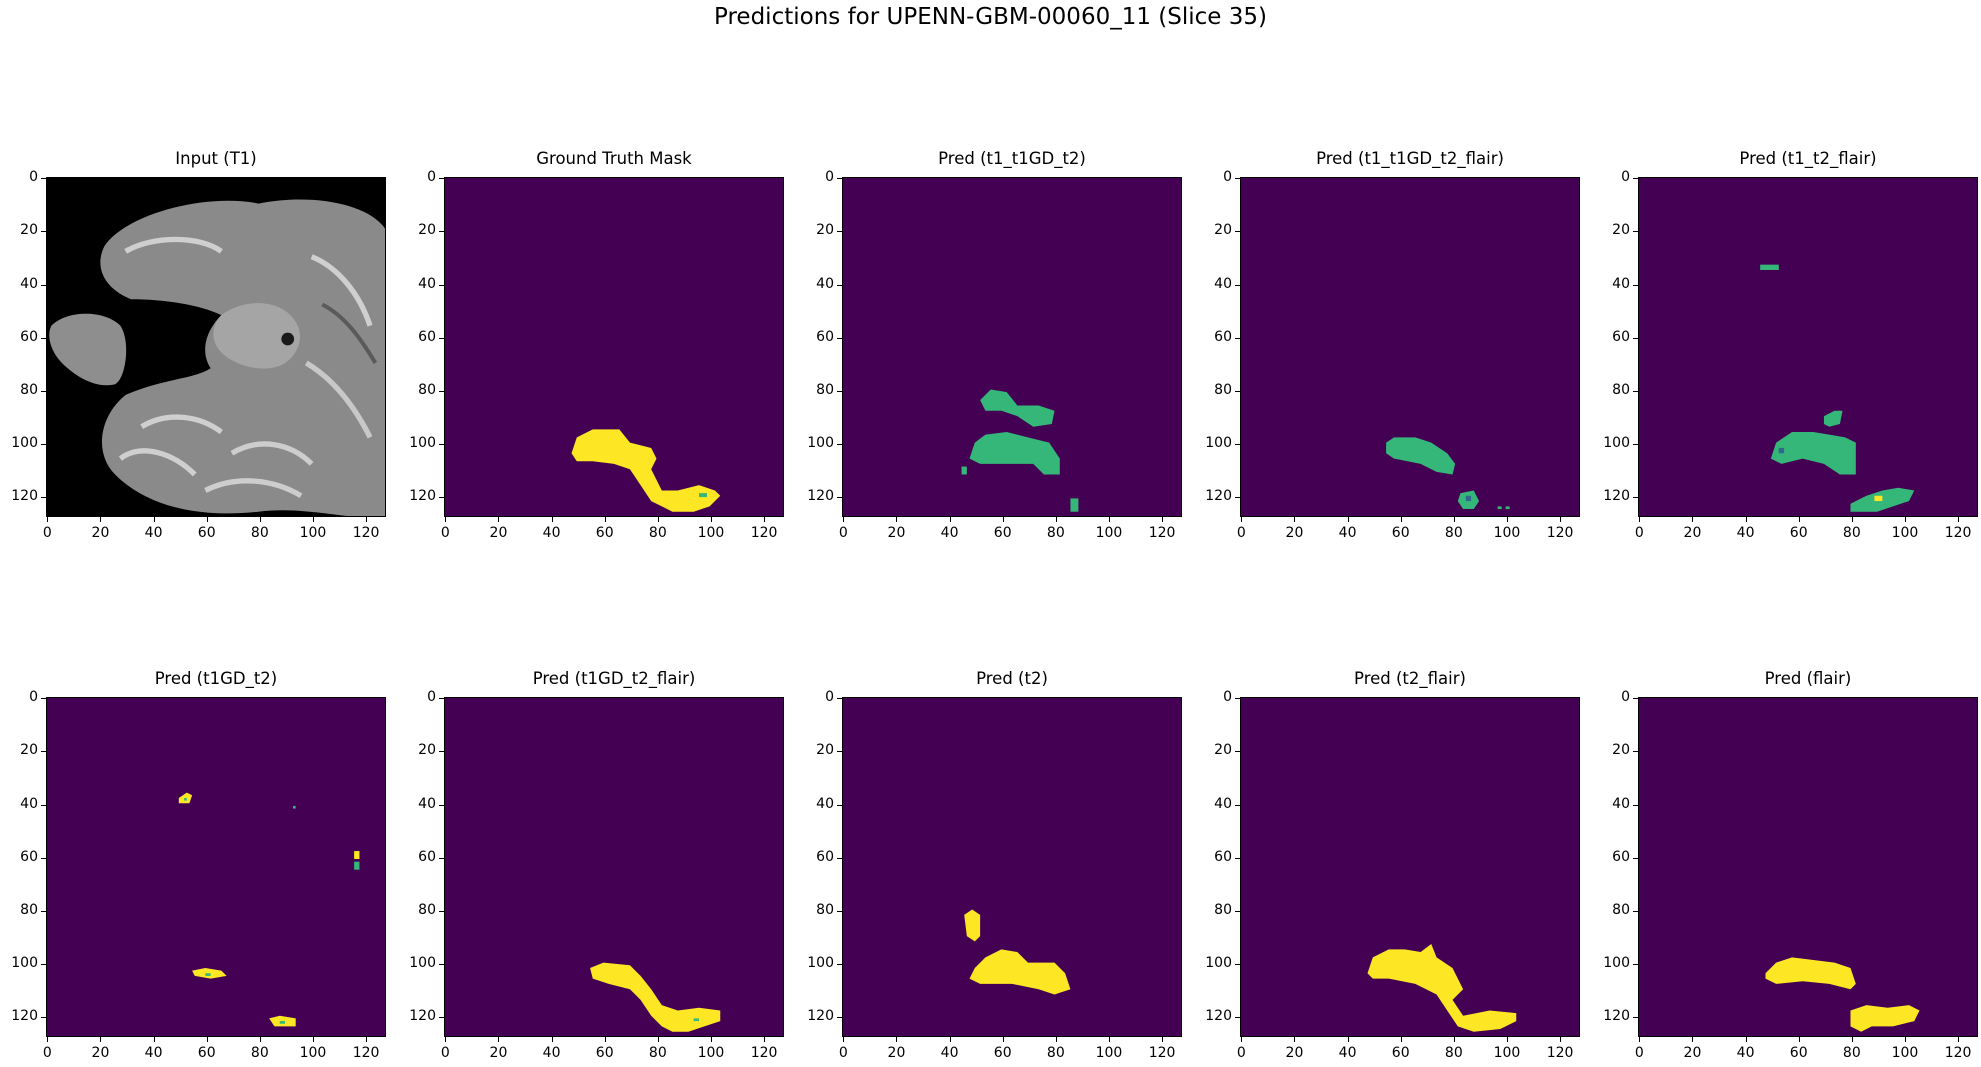 The width and height of the screenshot is (1981, 1067). What do you see at coordinates (614, 158) in the screenshot?
I see `panel-title: Ground Truth Mask` at bounding box center [614, 158].